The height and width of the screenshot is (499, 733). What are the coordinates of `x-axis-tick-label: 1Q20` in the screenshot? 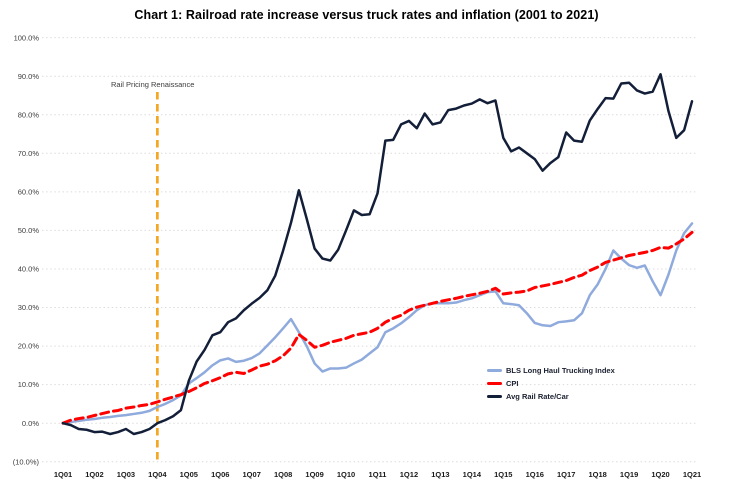 It's located at (660, 474).